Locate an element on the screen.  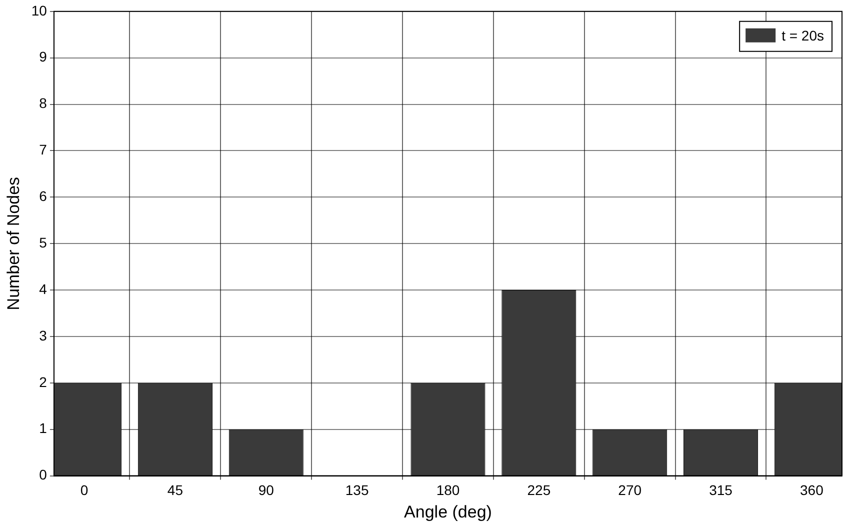
y-tick-label: 9 is located at coordinates (43, 56).